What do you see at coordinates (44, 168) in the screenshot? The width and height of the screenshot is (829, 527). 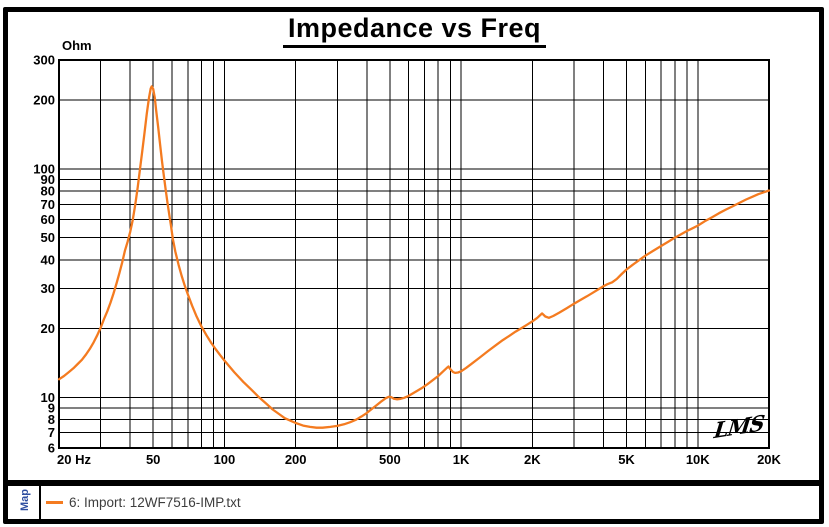 I see `y-tick-label: 100` at bounding box center [44, 168].